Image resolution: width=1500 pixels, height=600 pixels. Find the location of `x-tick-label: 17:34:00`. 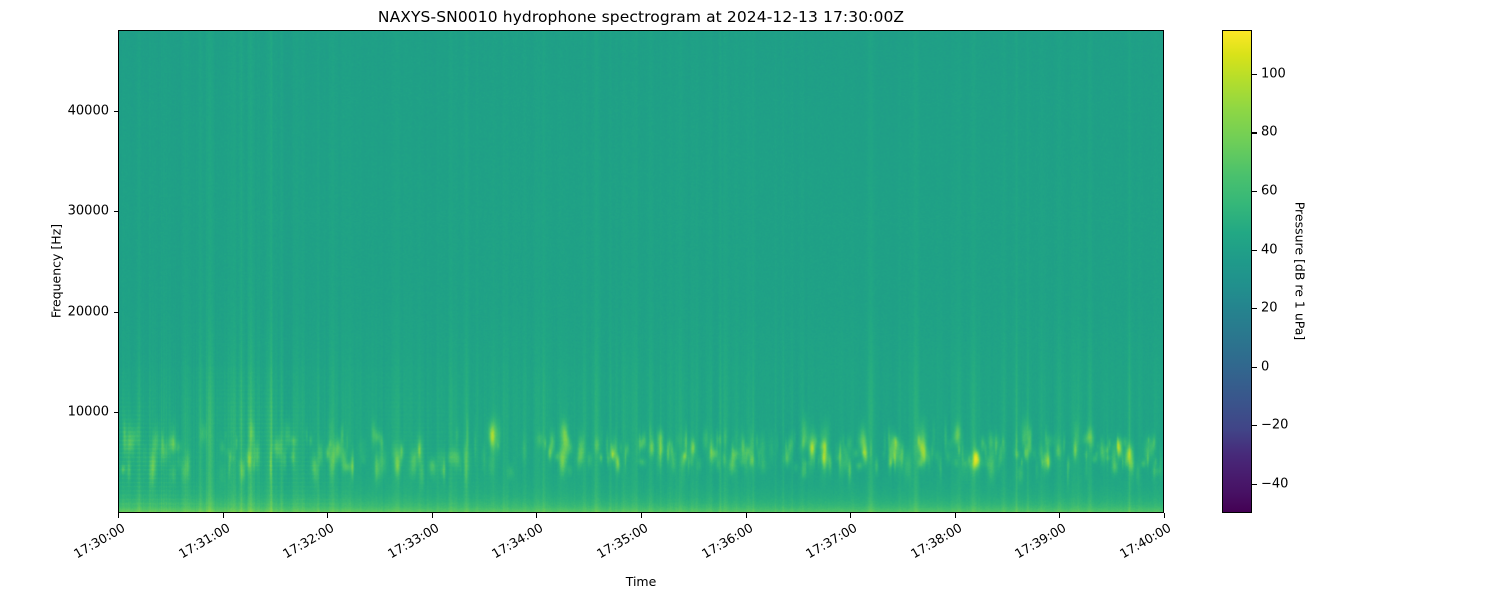

x-tick-label: 17:34:00 is located at coordinates (517, 541).